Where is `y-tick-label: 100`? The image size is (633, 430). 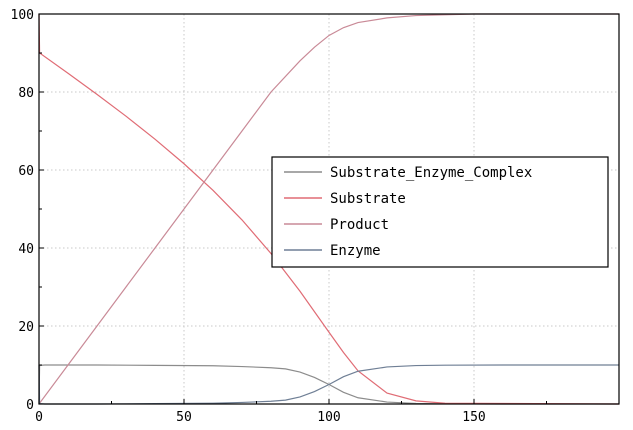 y-tick-label: 100 is located at coordinates (22, 15).